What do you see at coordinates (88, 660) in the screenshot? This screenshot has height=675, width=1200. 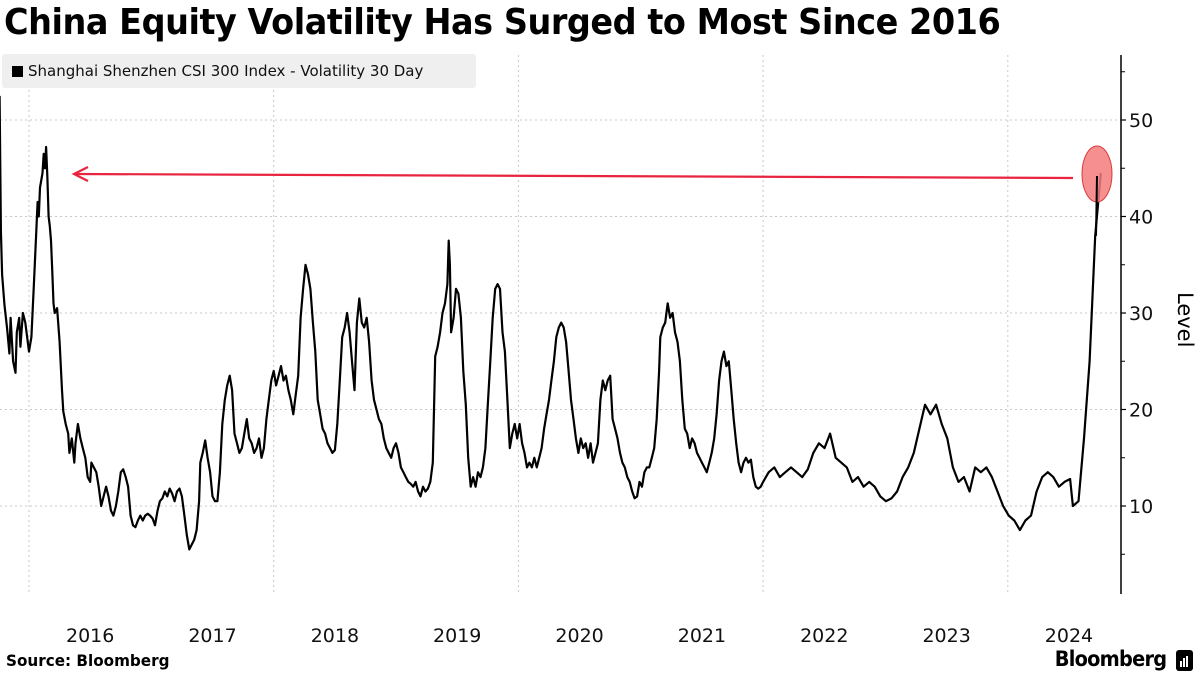 I see `source-note: Source: Bloomberg` at bounding box center [88, 660].